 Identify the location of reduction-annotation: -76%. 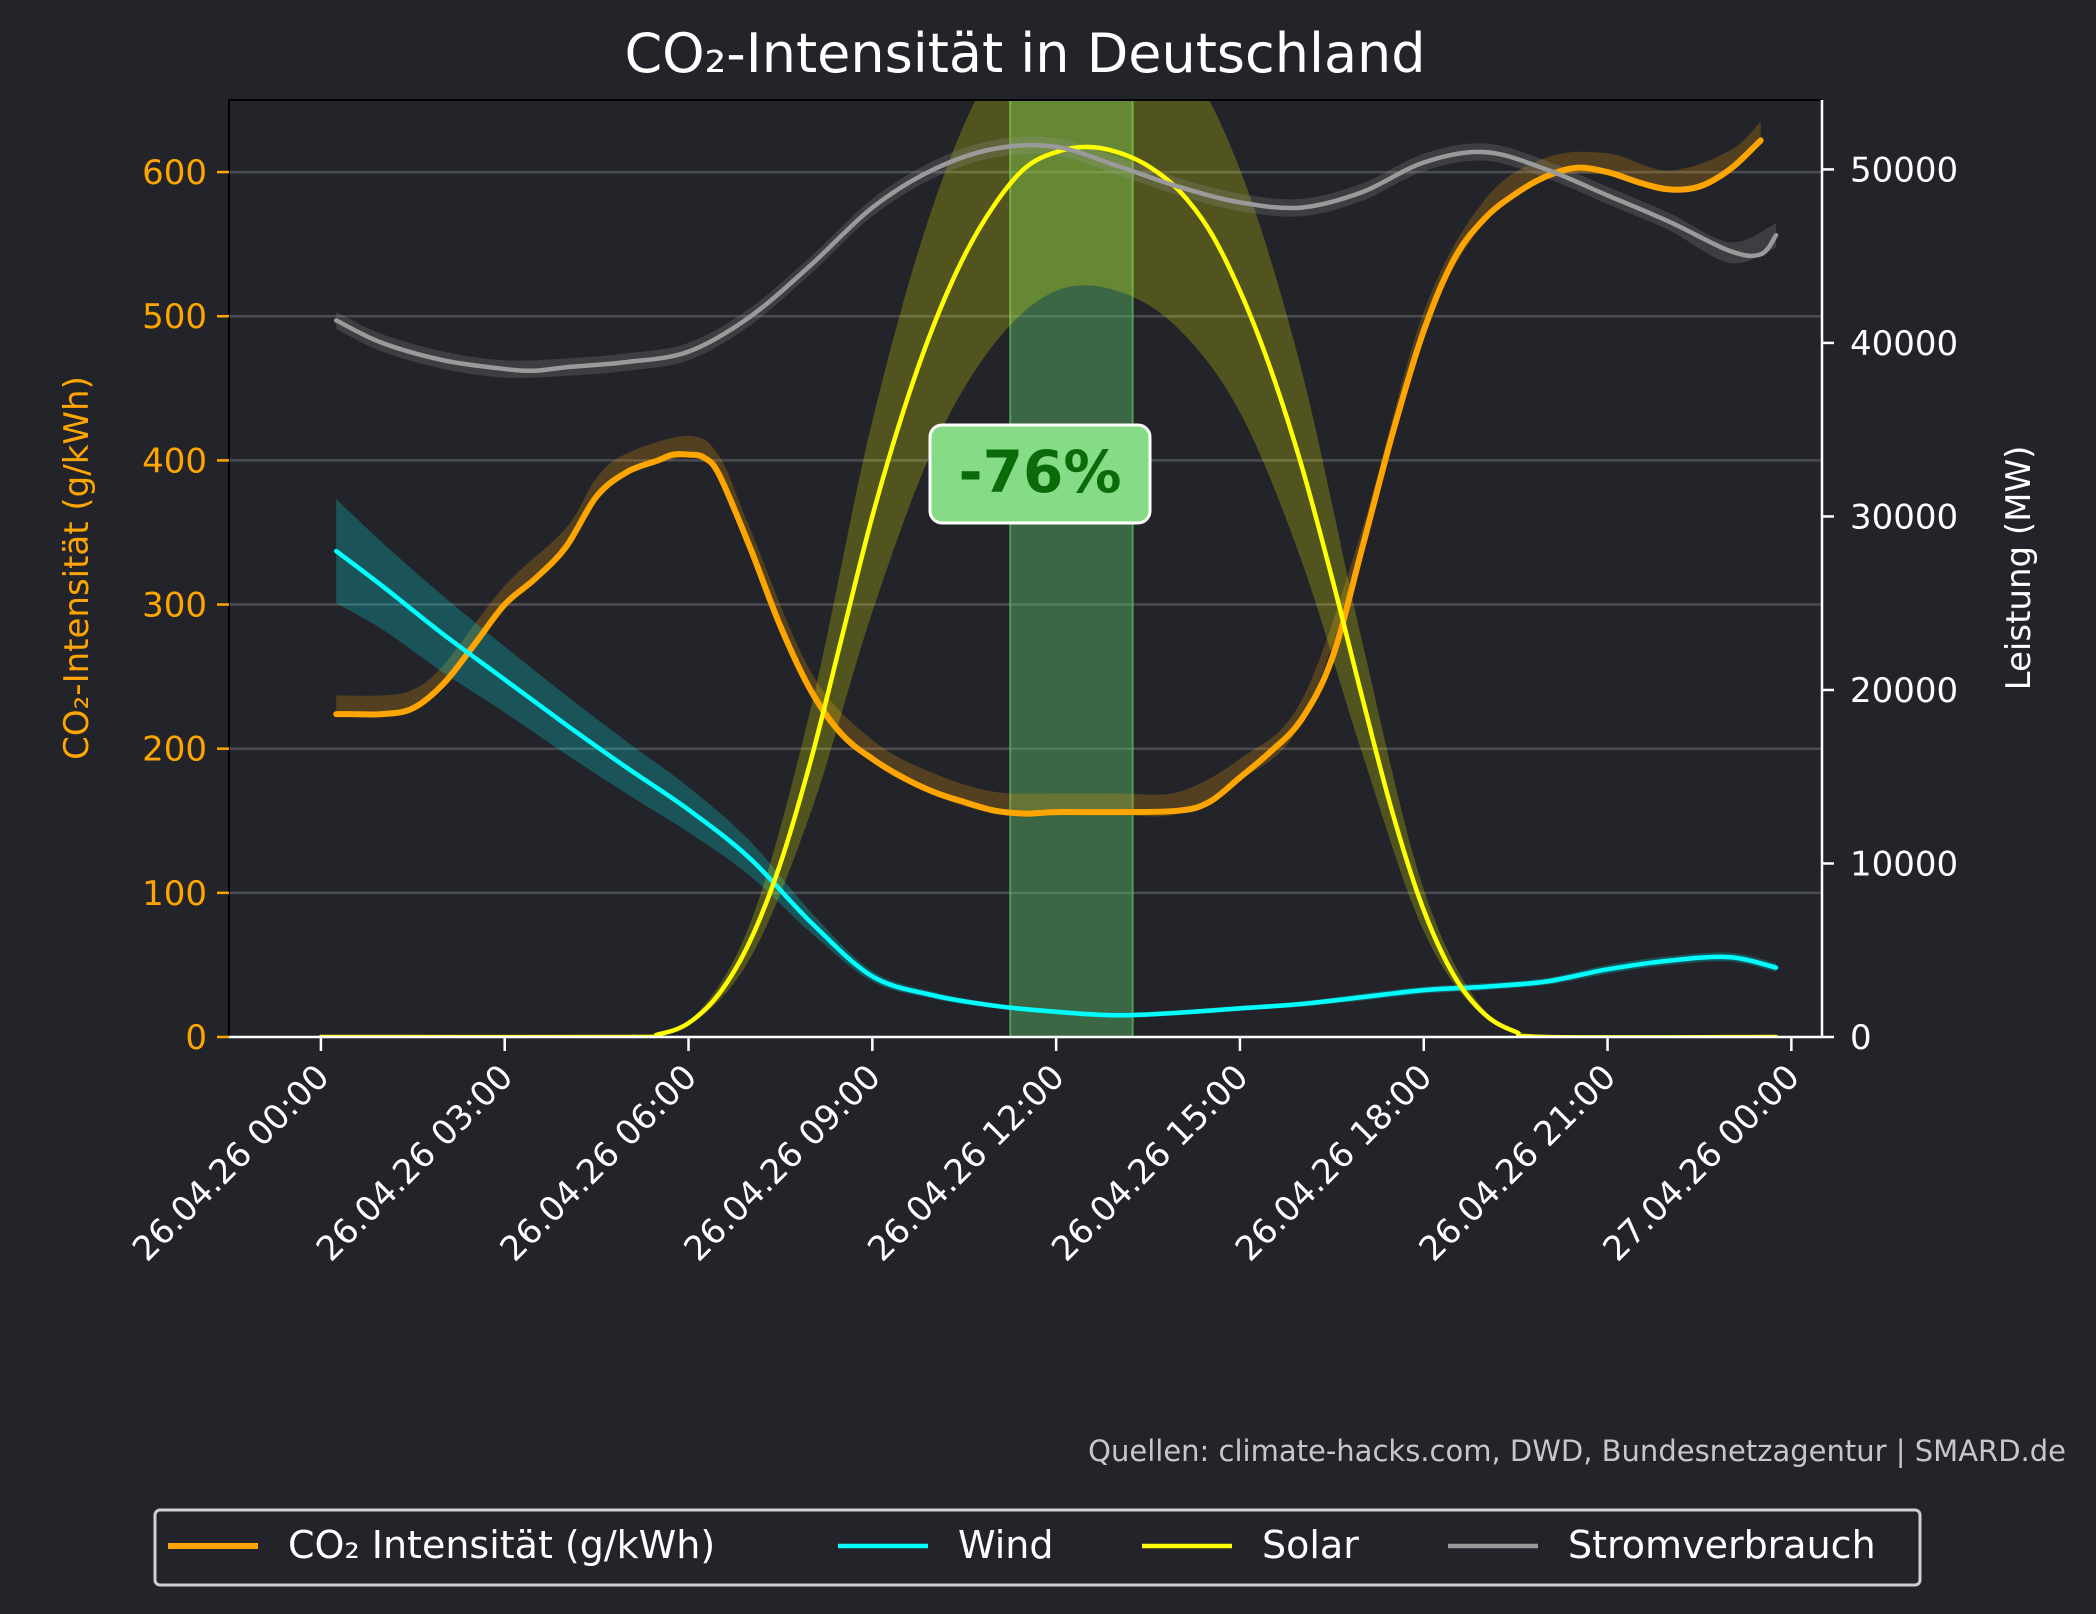
(1040, 474).